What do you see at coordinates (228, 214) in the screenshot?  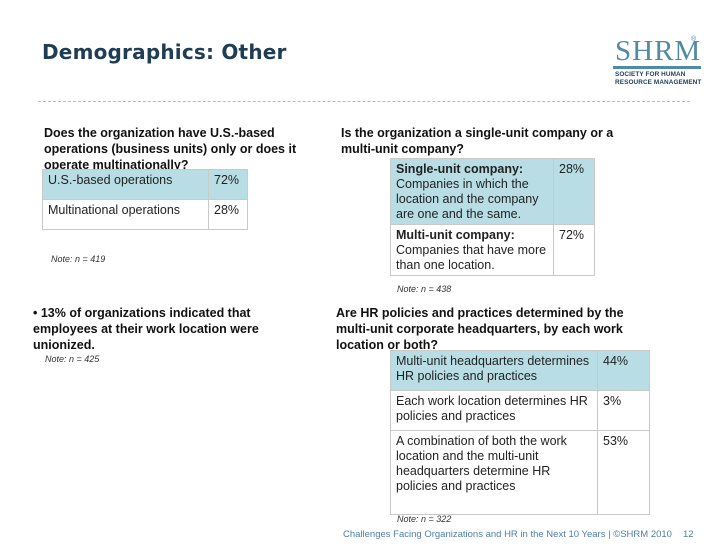 I see `q1-row-2-pct: 28%` at bounding box center [228, 214].